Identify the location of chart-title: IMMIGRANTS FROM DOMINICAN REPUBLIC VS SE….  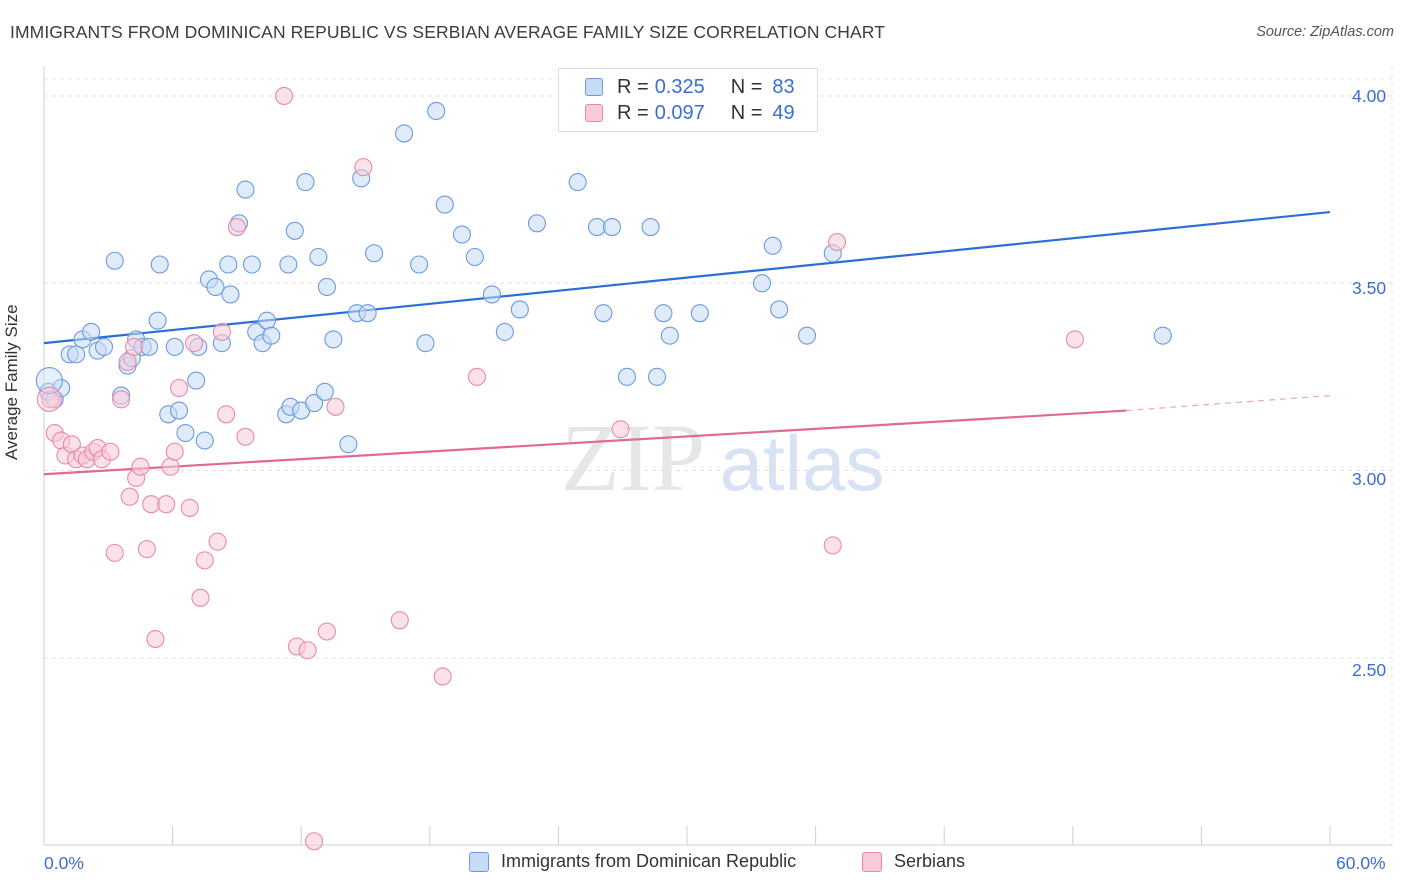
(448, 32).